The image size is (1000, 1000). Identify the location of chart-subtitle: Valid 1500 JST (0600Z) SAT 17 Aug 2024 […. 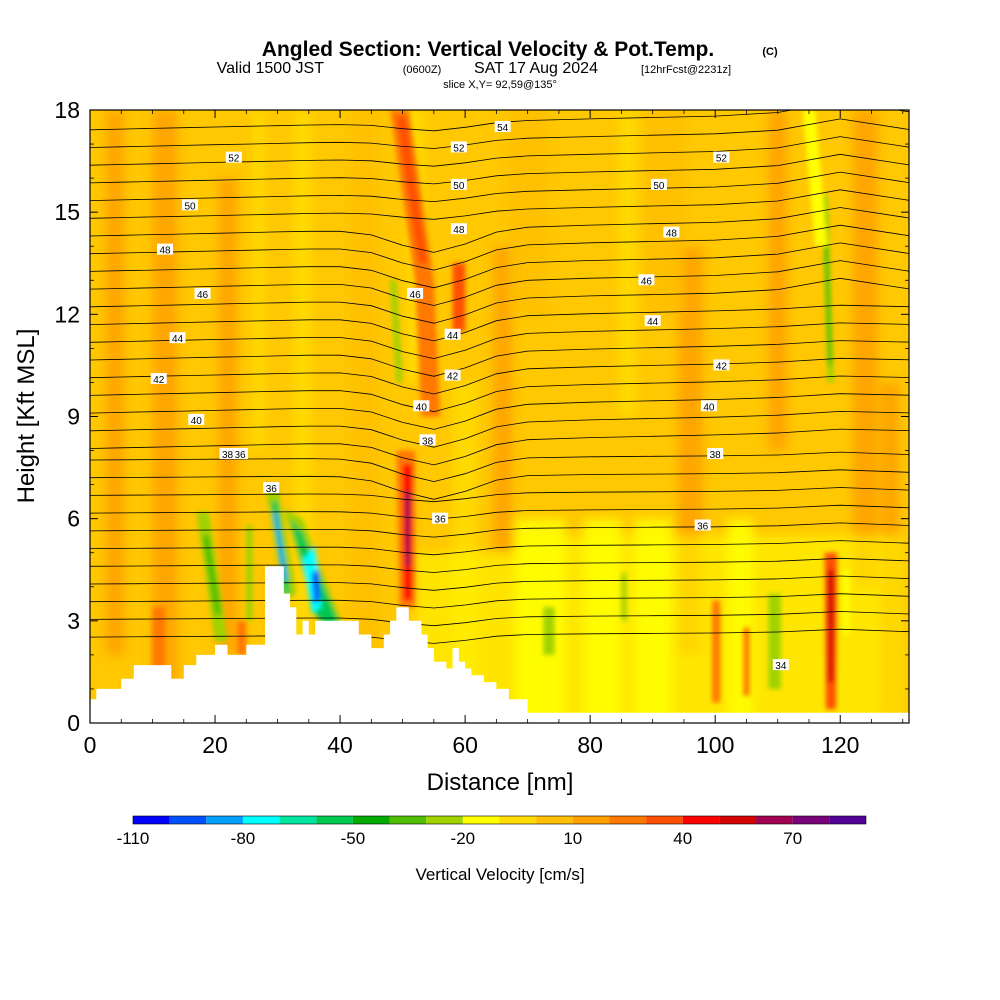
(474, 75).